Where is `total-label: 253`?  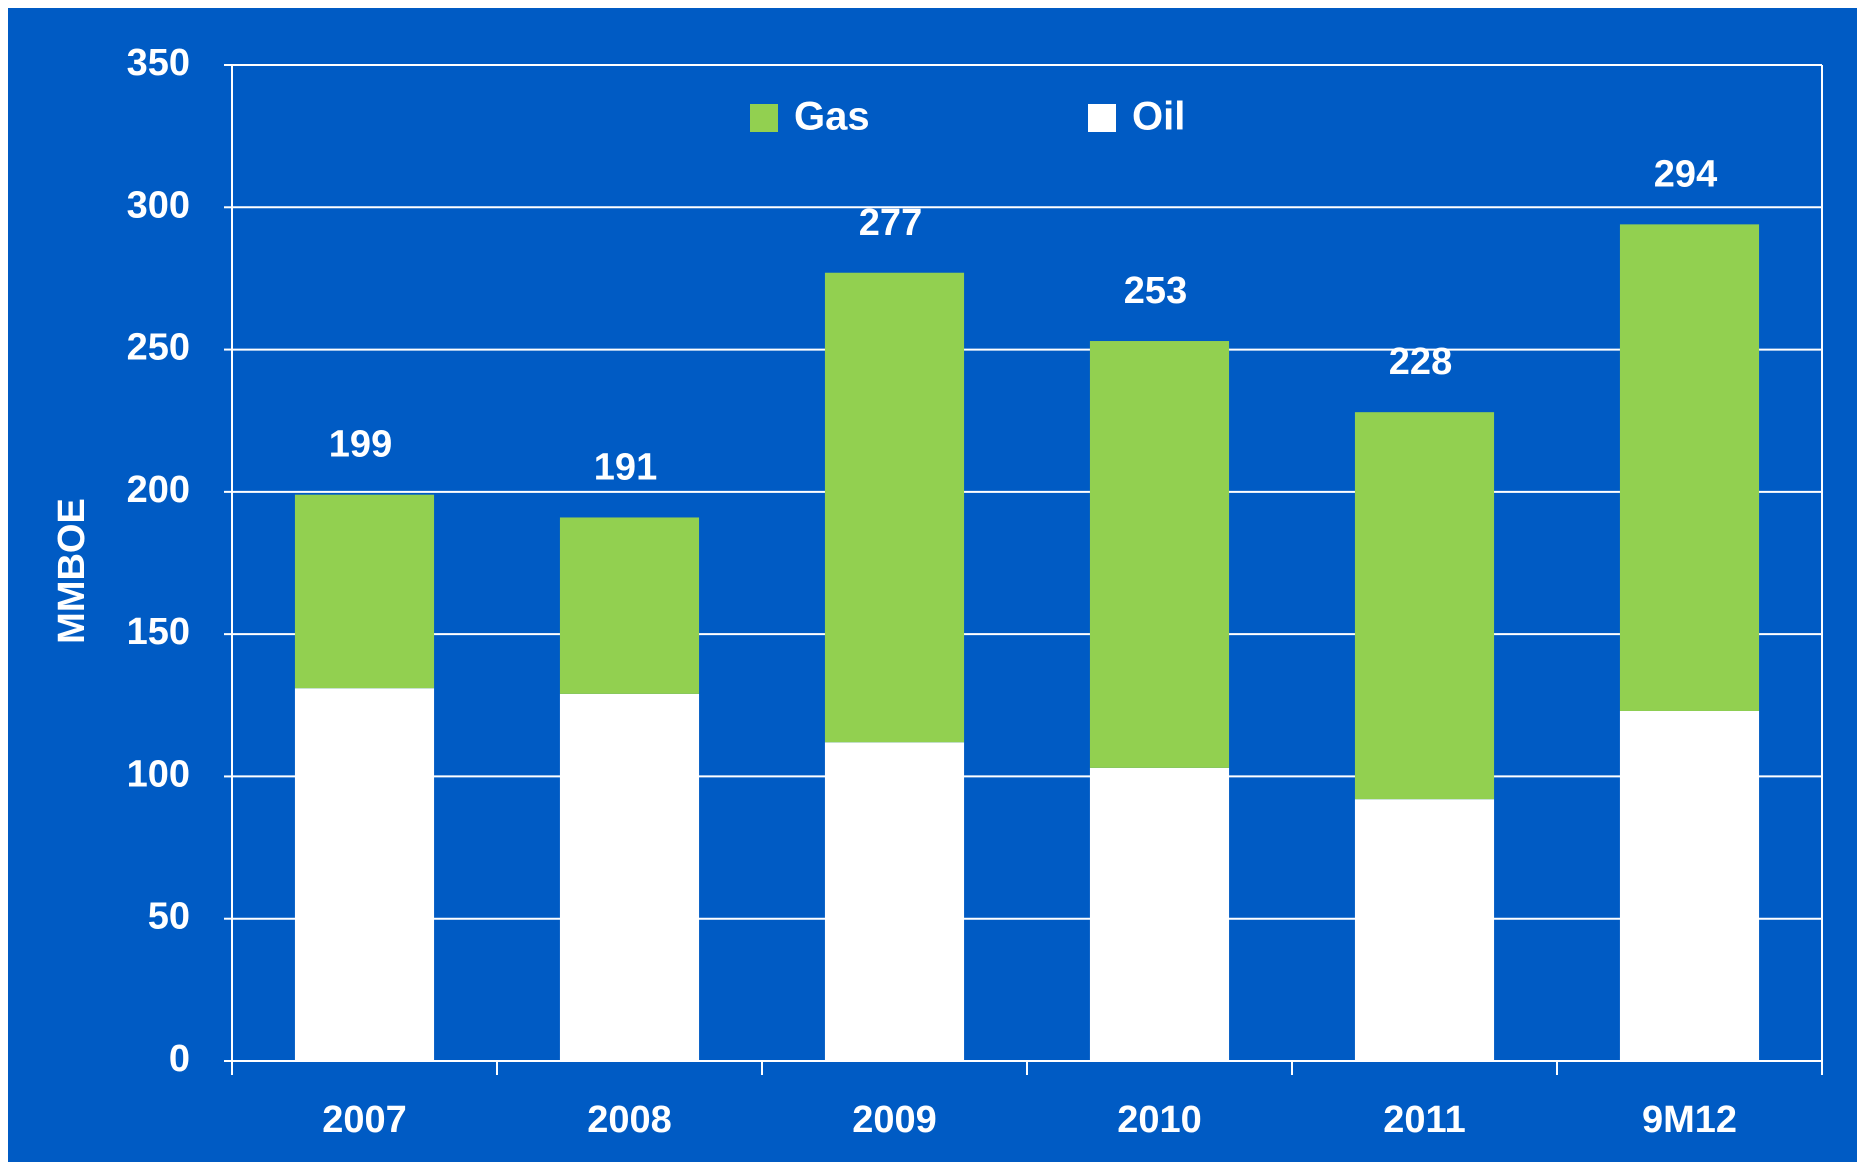 total-label: 253 is located at coordinates (1155, 291).